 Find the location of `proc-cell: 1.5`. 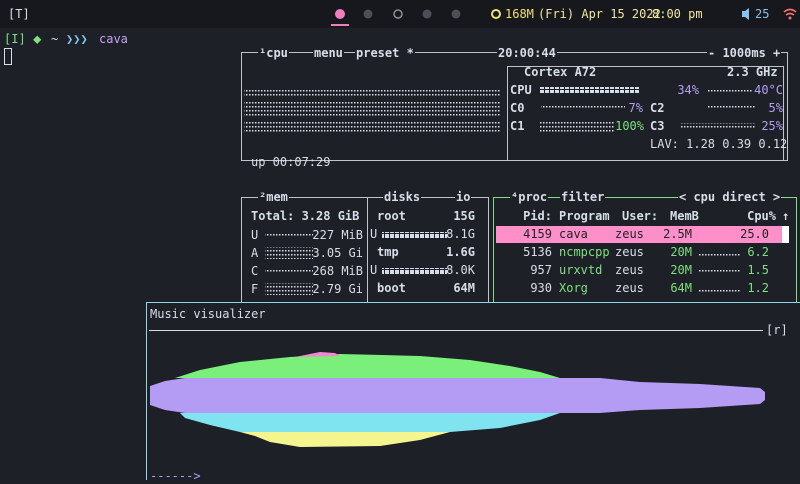

proc-cell: 1.5 is located at coordinates (758, 270).